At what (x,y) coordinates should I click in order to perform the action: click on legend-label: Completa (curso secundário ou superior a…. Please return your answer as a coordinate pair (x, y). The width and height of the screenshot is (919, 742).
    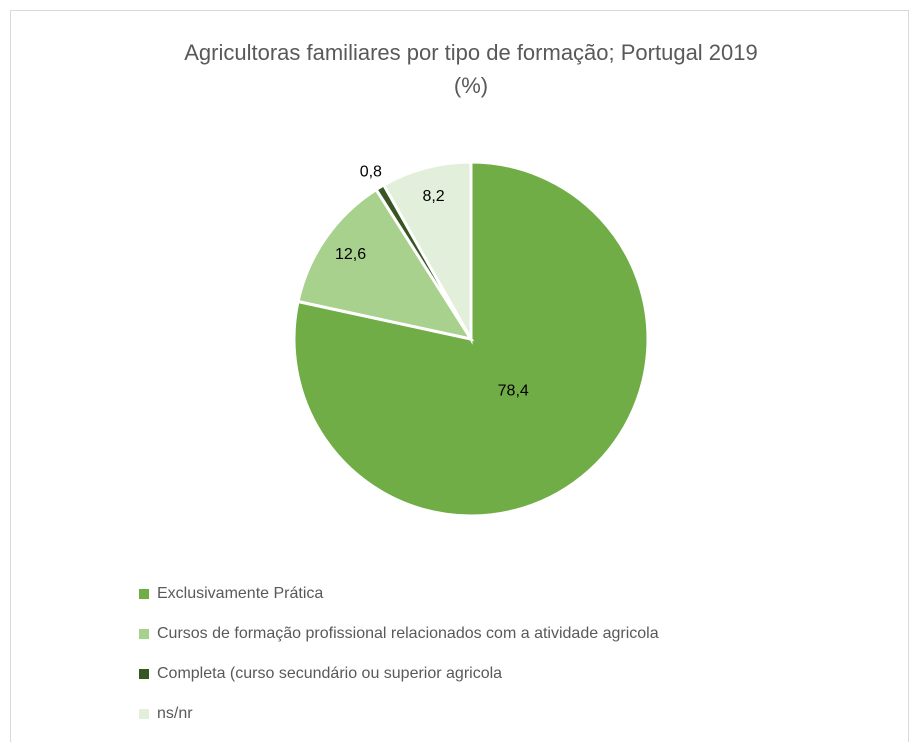
    Looking at the image, I should click on (329, 673).